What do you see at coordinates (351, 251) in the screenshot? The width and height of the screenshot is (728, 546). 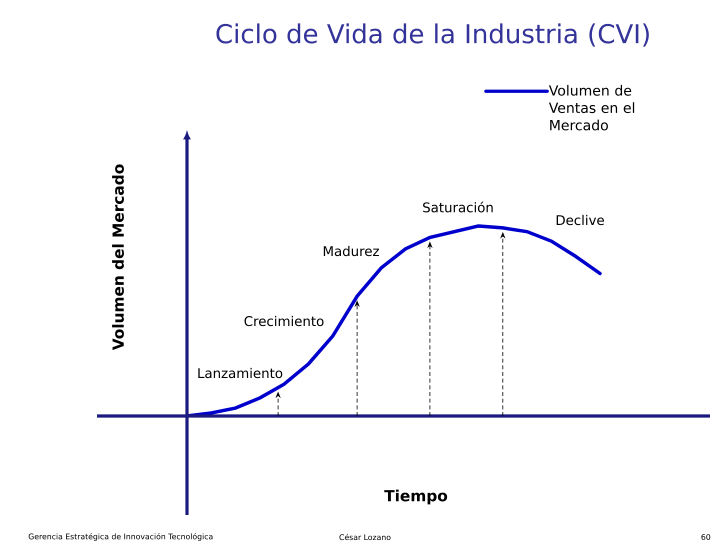 I see `annotation: Madurez` at bounding box center [351, 251].